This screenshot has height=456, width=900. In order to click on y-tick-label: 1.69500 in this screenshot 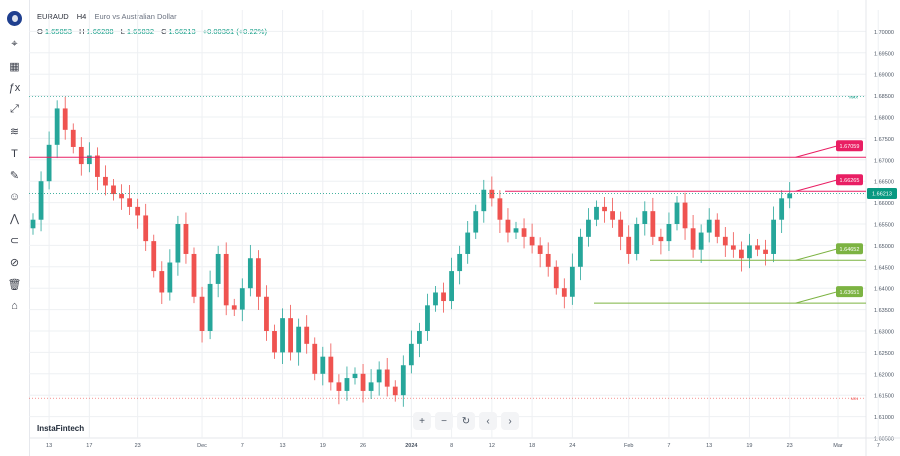, I will do `click(884, 54)`.